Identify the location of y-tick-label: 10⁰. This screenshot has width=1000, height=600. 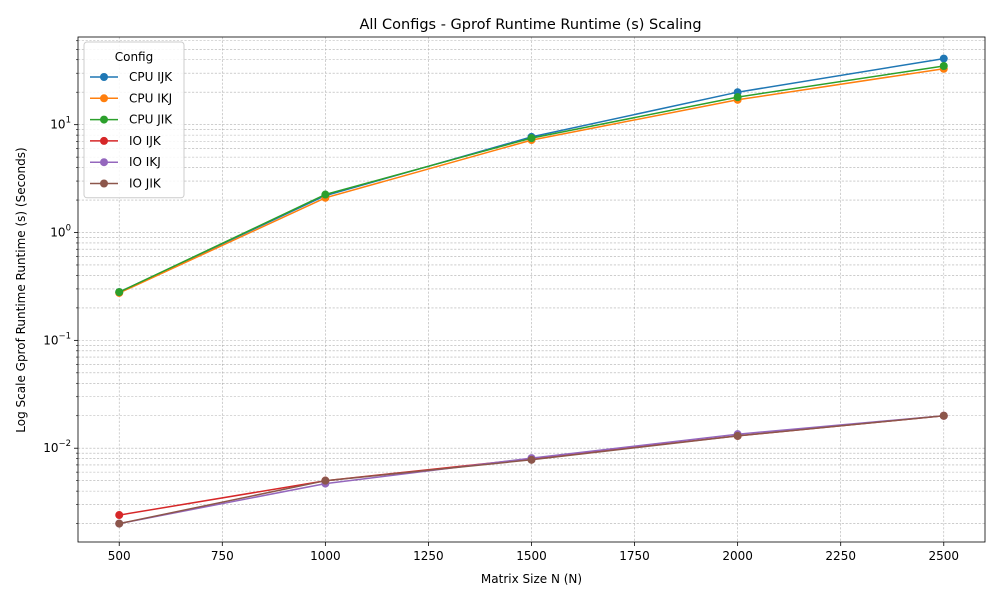
(60, 232).